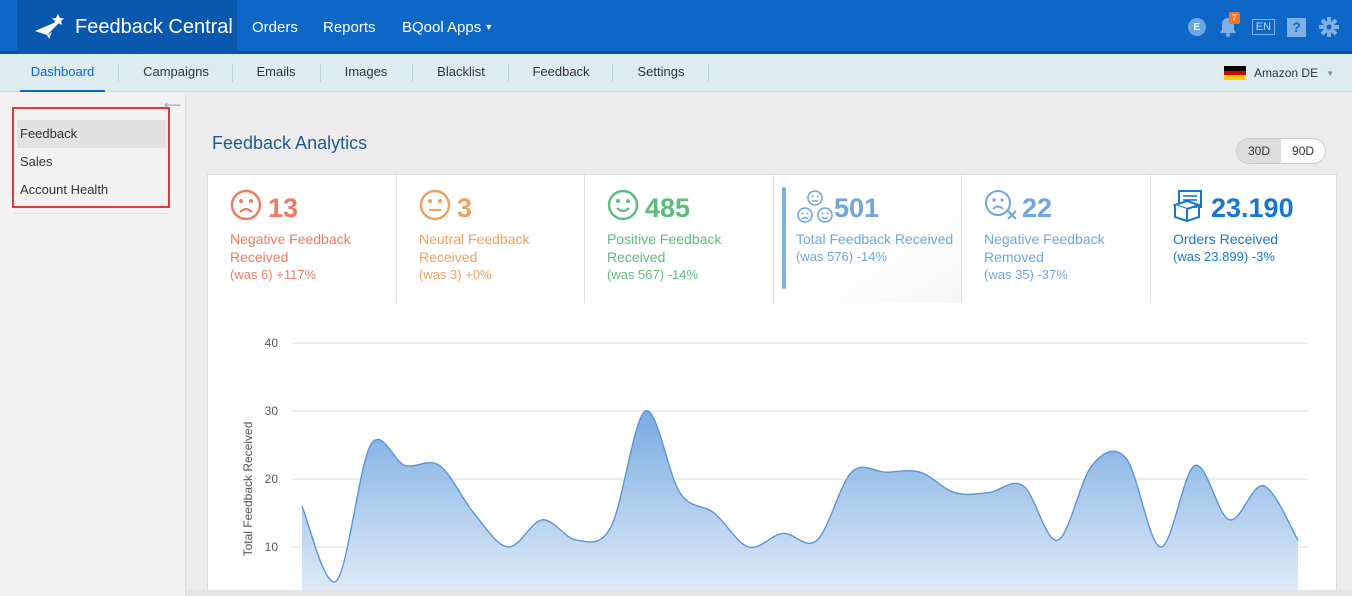 Image resolution: width=1352 pixels, height=596 pixels. I want to click on card-orders-received: 23.190 Orders Received (was 23.899) -3%, so click(1243, 239).